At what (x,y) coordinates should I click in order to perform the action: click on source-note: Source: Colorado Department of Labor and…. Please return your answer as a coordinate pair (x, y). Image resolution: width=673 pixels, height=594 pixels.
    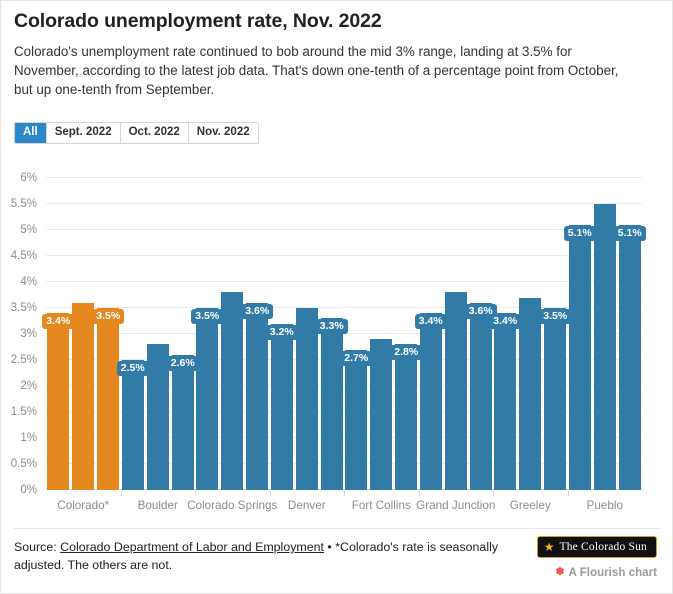
    Looking at the image, I should click on (264, 557).